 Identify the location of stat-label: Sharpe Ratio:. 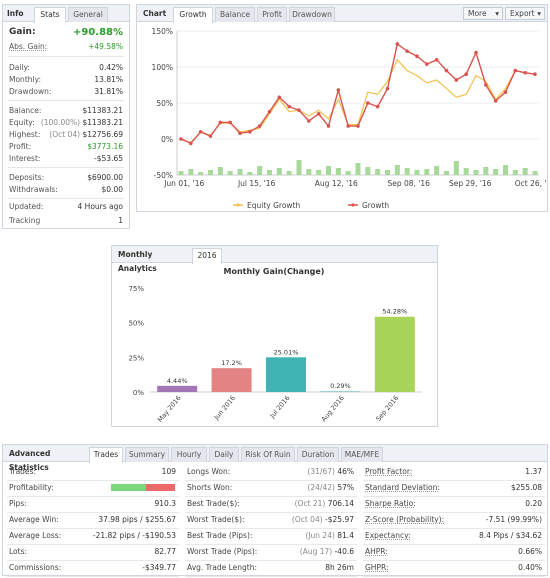
(390, 503).